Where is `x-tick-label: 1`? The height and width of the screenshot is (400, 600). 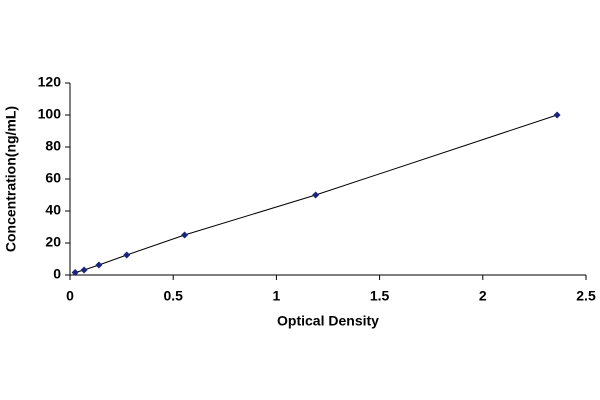
x-tick-label: 1 is located at coordinates (277, 296).